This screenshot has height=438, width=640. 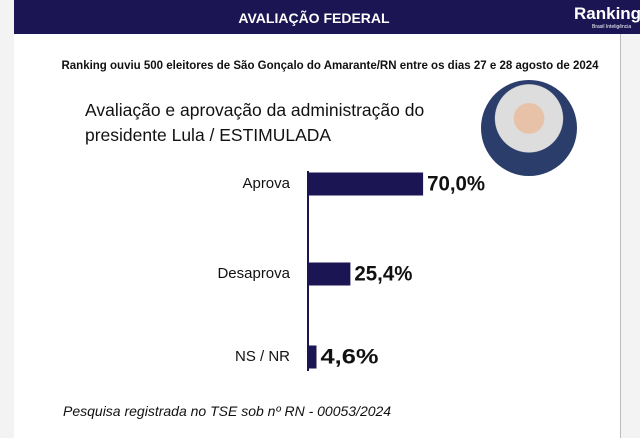 What do you see at coordinates (383, 274) in the screenshot?
I see `value-label: 25,4%` at bounding box center [383, 274].